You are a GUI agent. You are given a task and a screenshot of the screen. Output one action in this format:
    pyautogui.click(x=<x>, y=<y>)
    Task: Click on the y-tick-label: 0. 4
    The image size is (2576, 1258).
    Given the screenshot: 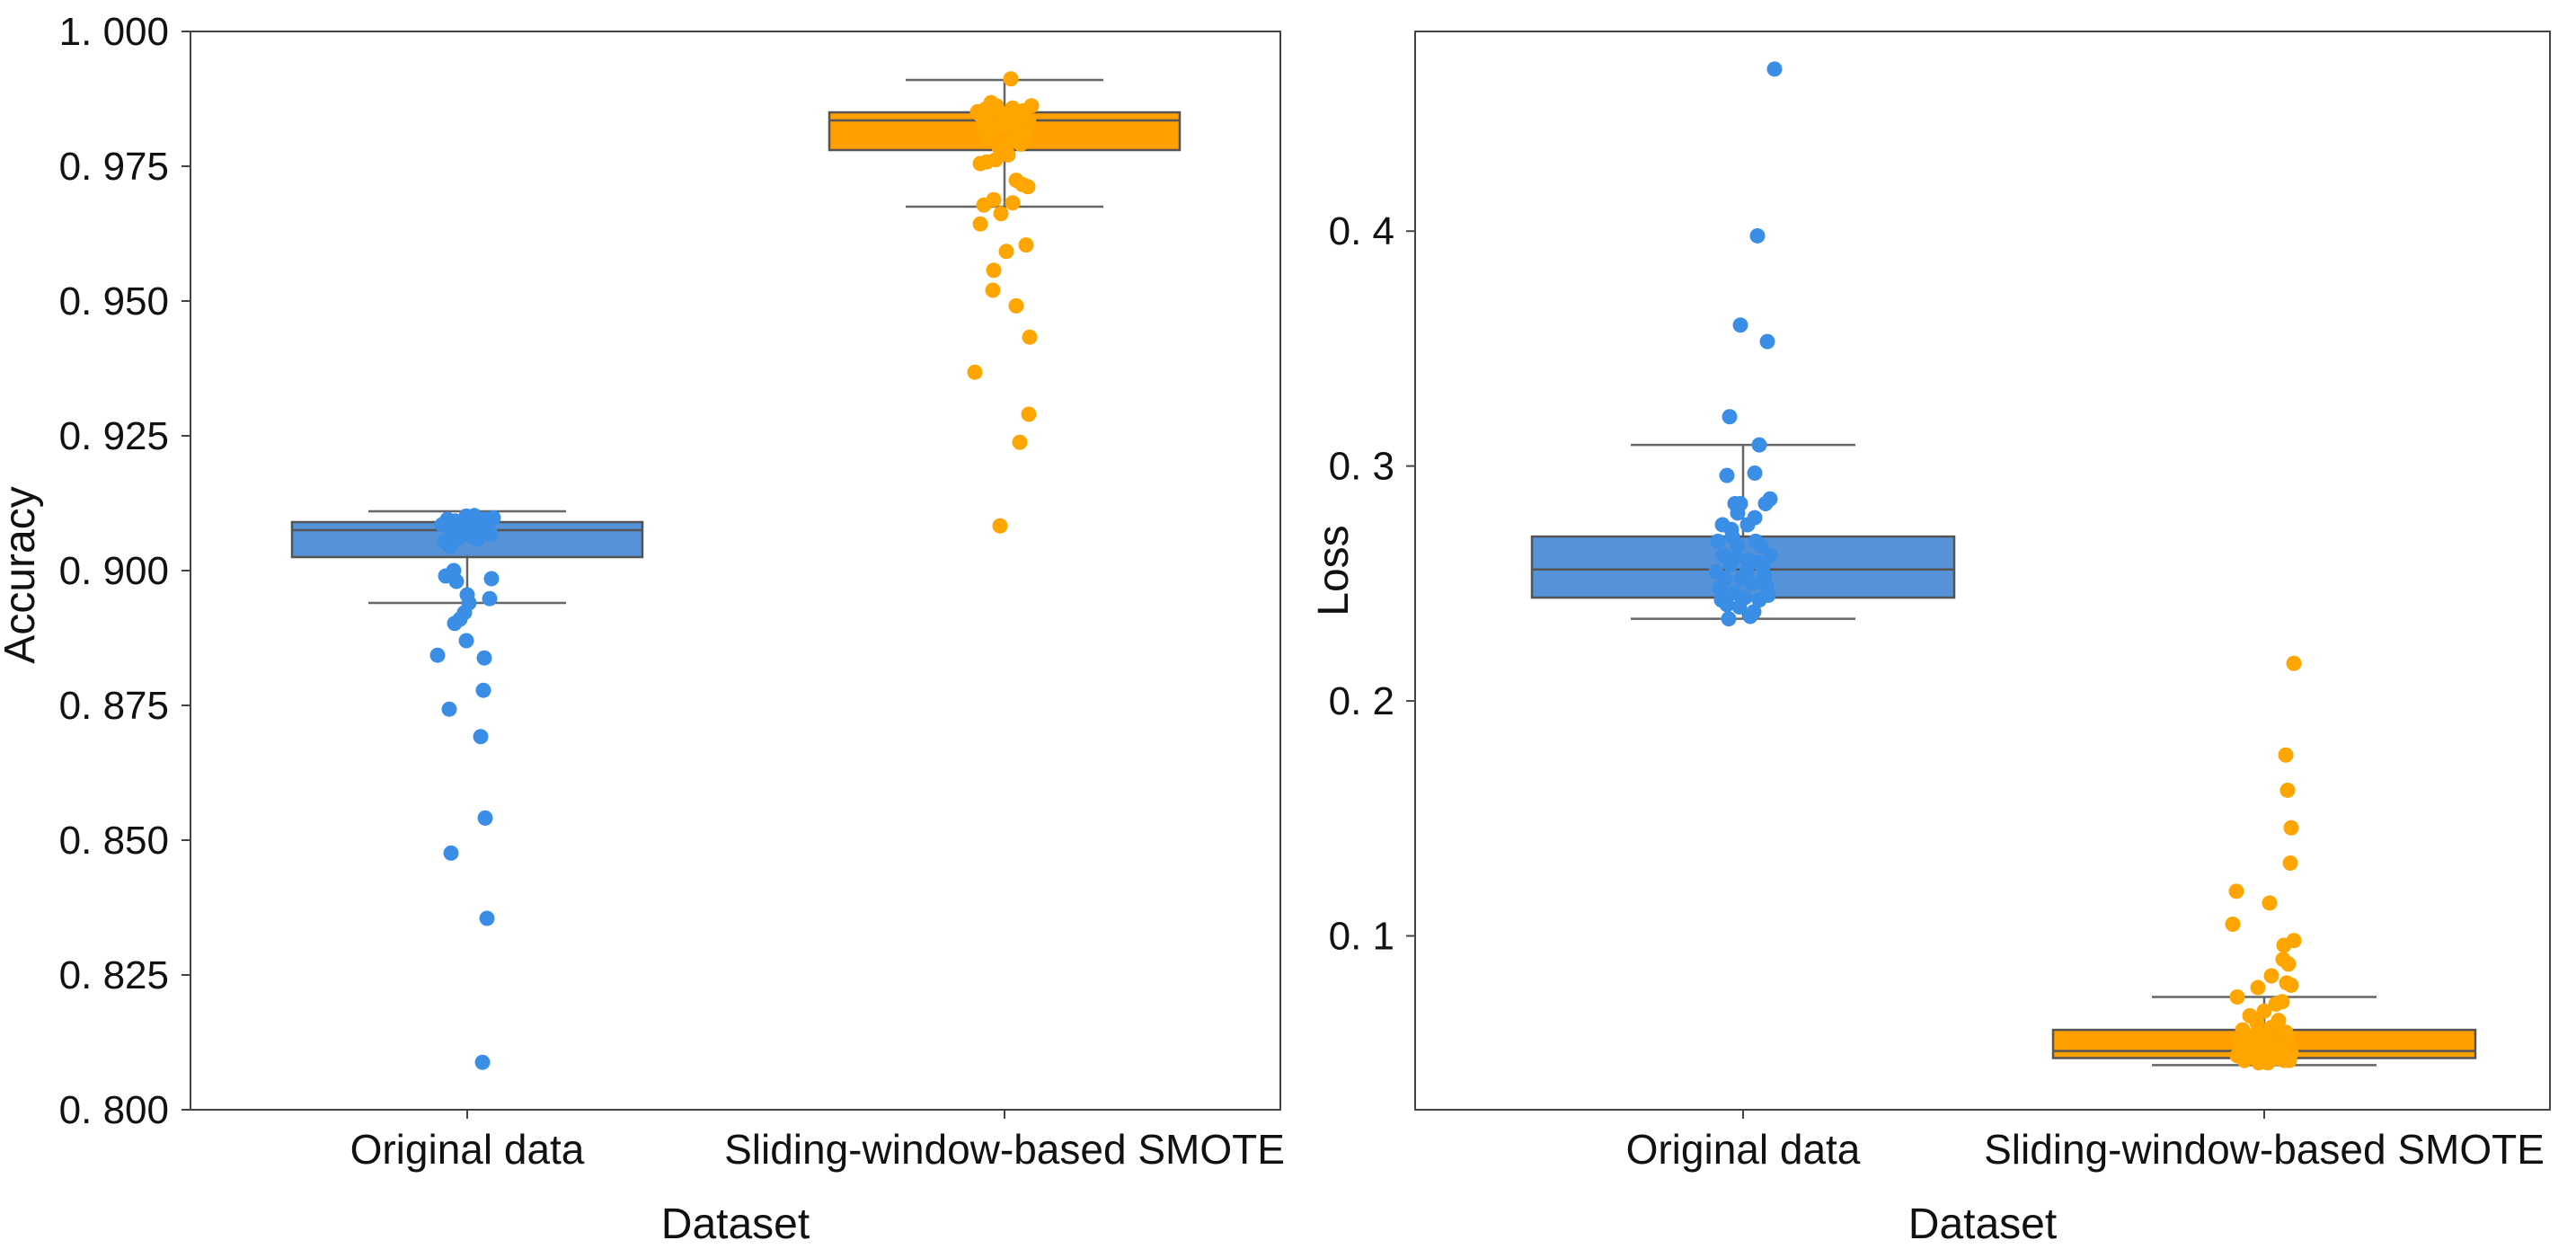 What is the action you would take?
    pyautogui.click(x=1362, y=231)
    